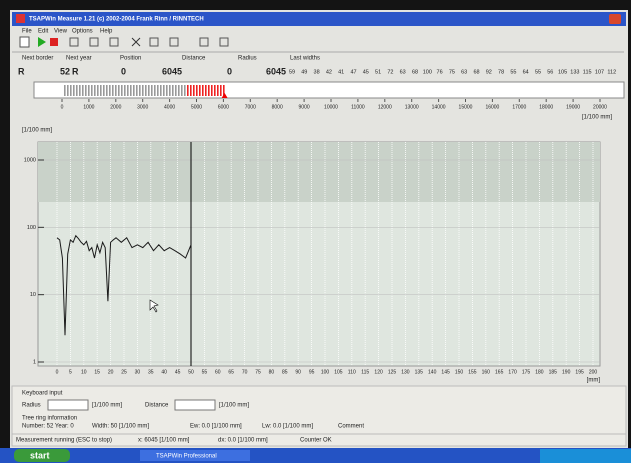 Image resolution: width=631 pixels, height=463 pixels. What do you see at coordinates (378, 372) in the screenshot?
I see `x-tick-label: 120` at bounding box center [378, 372].